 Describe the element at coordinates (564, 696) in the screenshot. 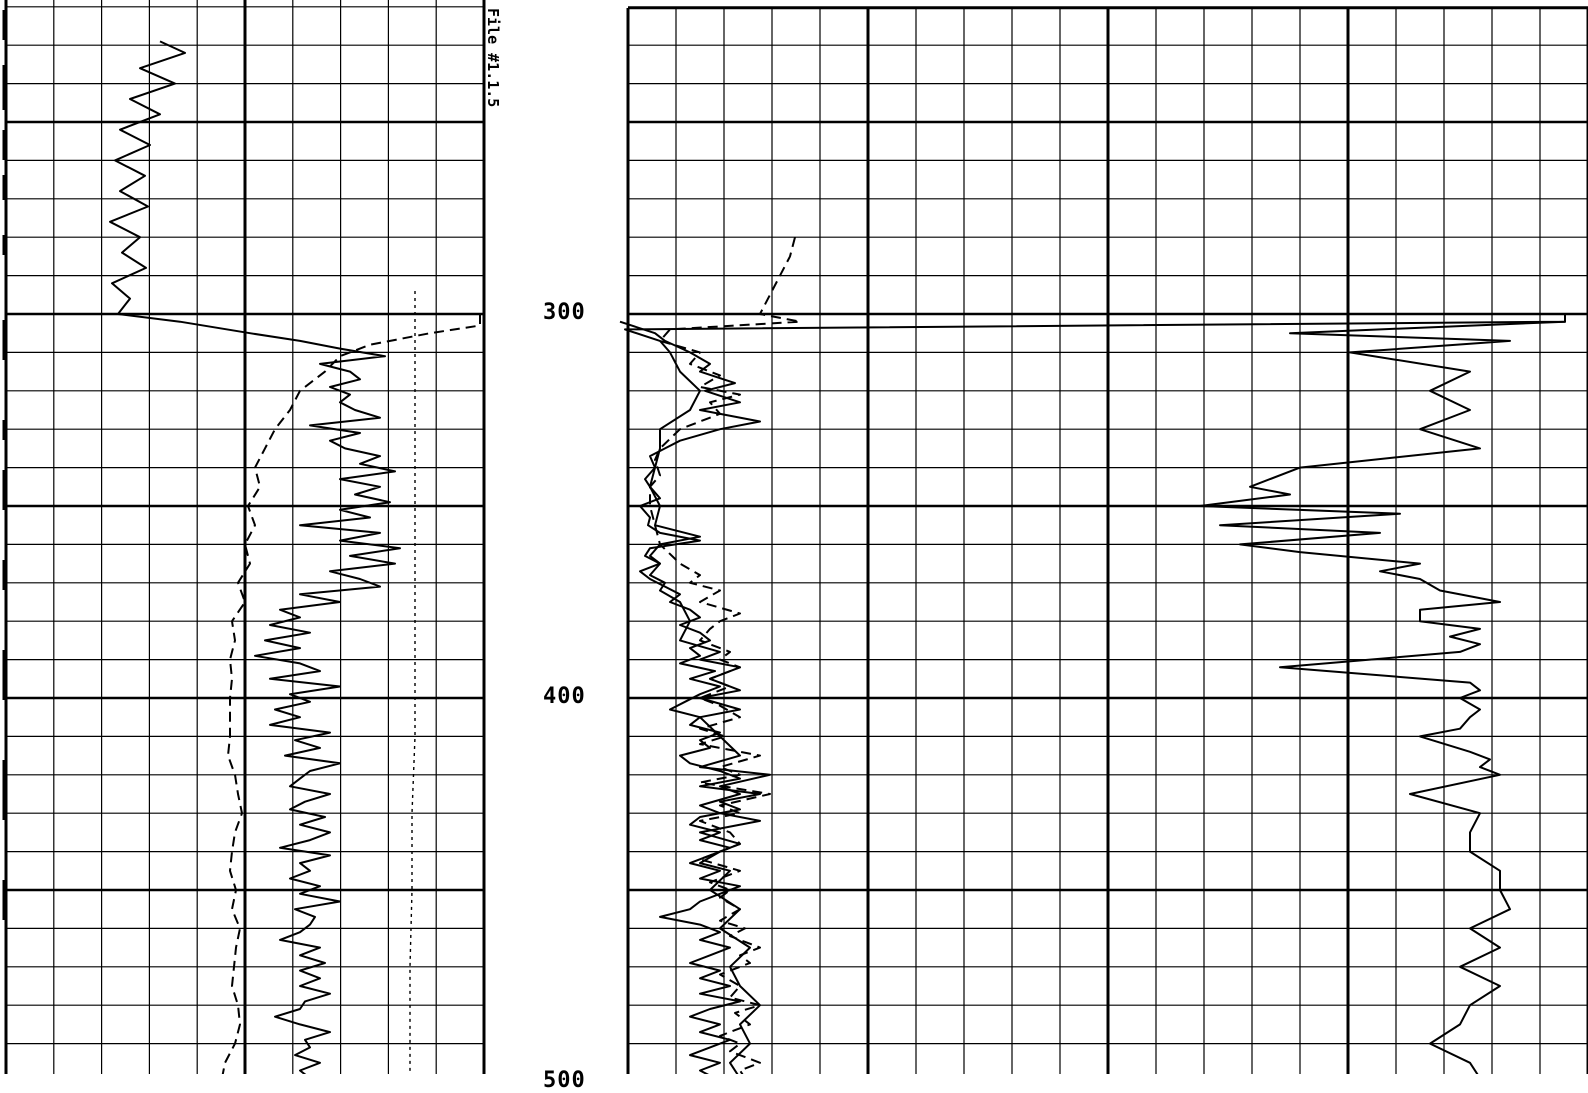

I see `depth-label: 400` at that location.